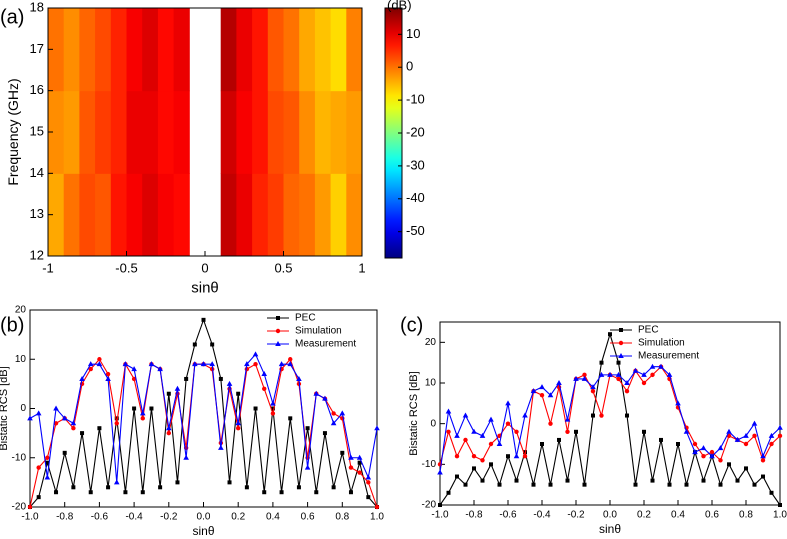  I want to click on plot-frame, so click(610, 413).